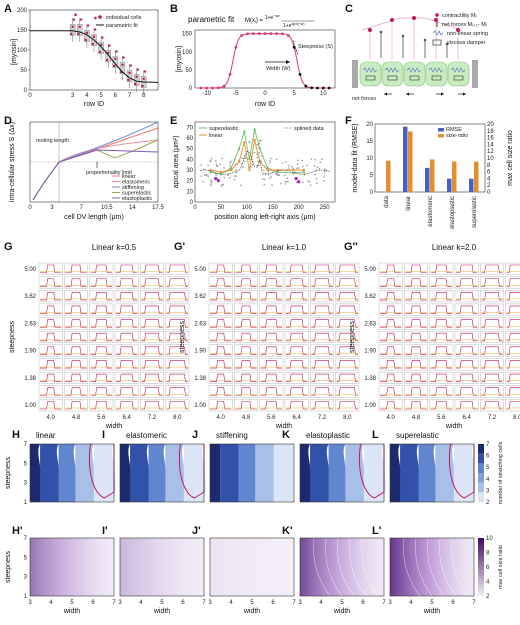 This screenshot has height=625, width=520. What do you see at coordinates (189, 160) in the screenshot?
I see `y-tick-label: 40` at bounding box center [189, 160].